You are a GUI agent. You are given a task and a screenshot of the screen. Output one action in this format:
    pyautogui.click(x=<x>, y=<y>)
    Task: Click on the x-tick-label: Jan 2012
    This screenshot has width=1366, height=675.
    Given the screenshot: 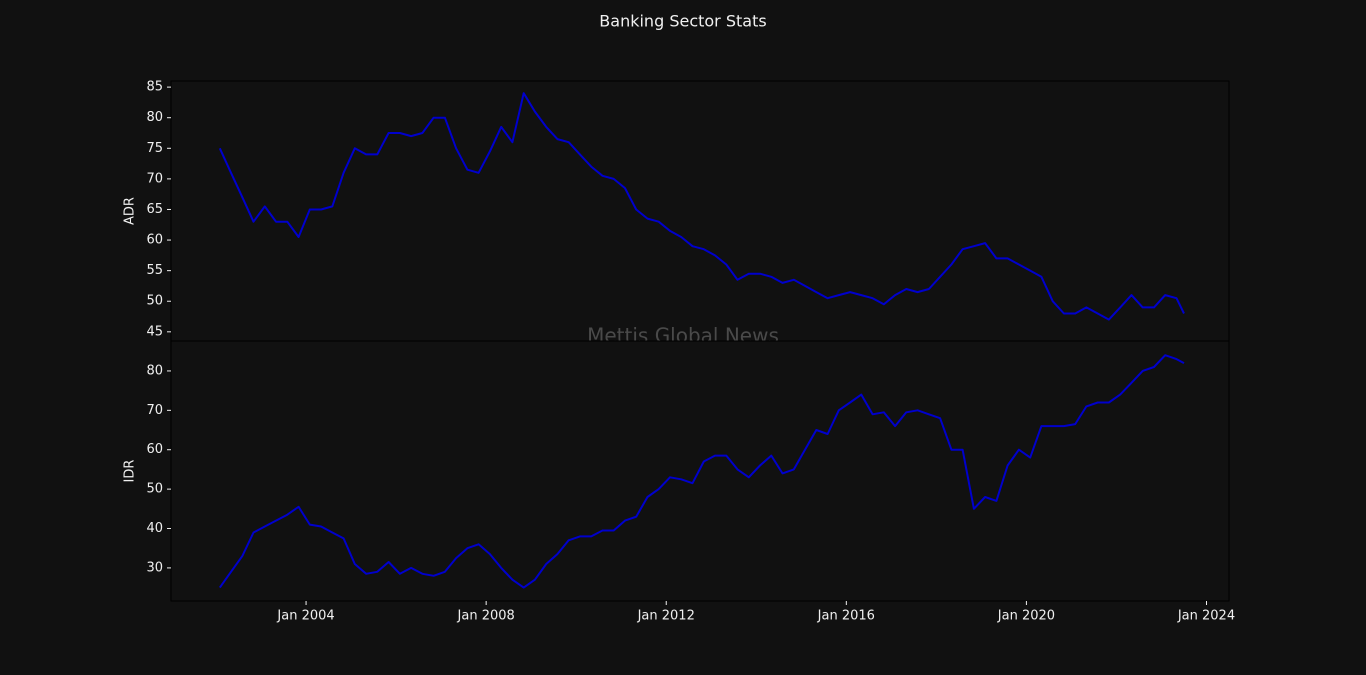 What is the action you would take?
    pyautogui.click(x=666, y=616)
    